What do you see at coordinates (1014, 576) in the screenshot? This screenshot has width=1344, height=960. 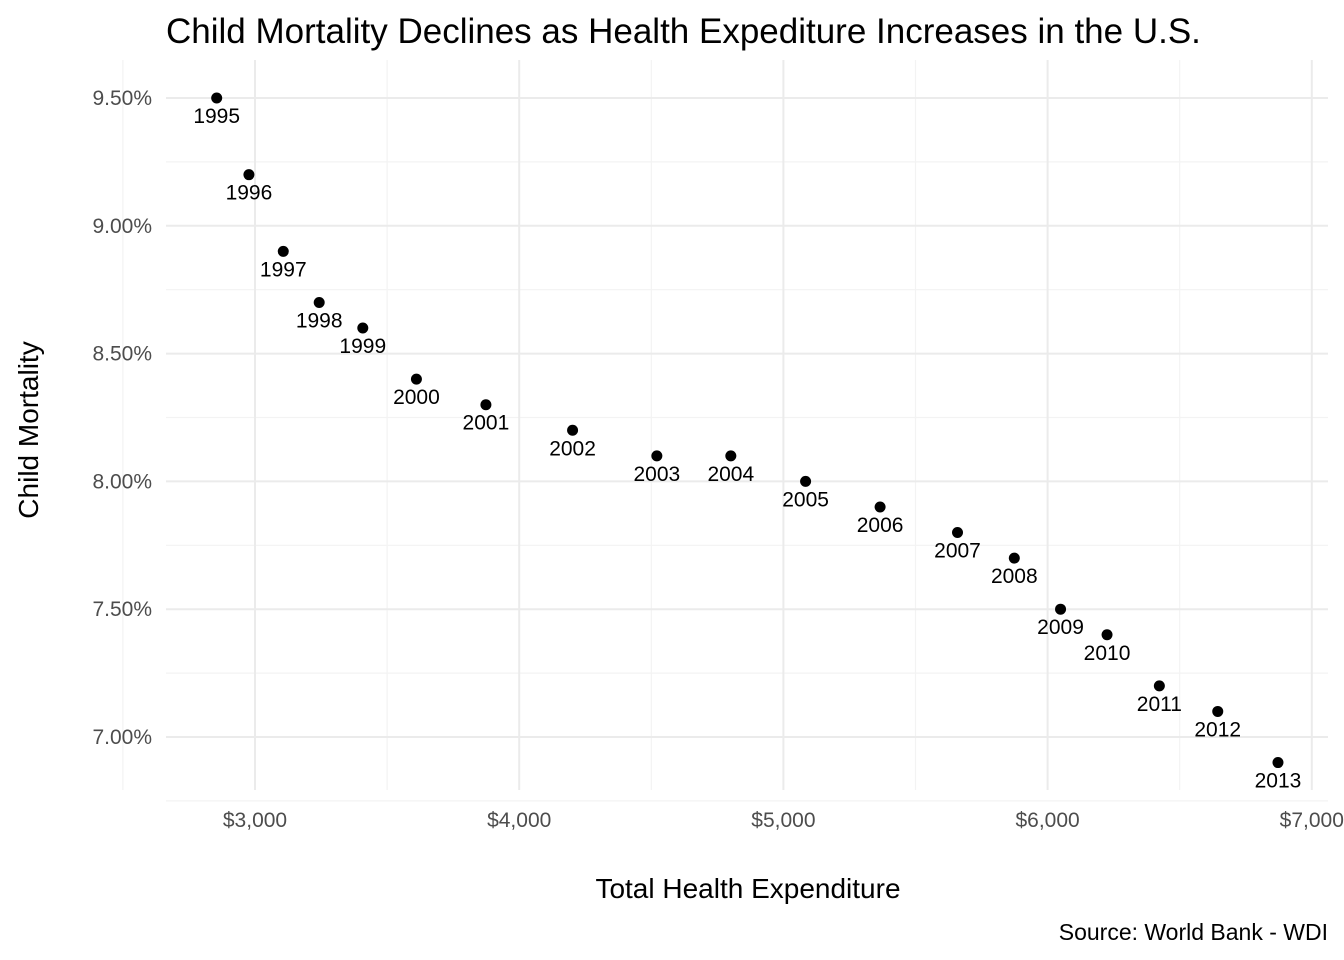 I see `data-label: 2008` at bounding box center [1014, 576].